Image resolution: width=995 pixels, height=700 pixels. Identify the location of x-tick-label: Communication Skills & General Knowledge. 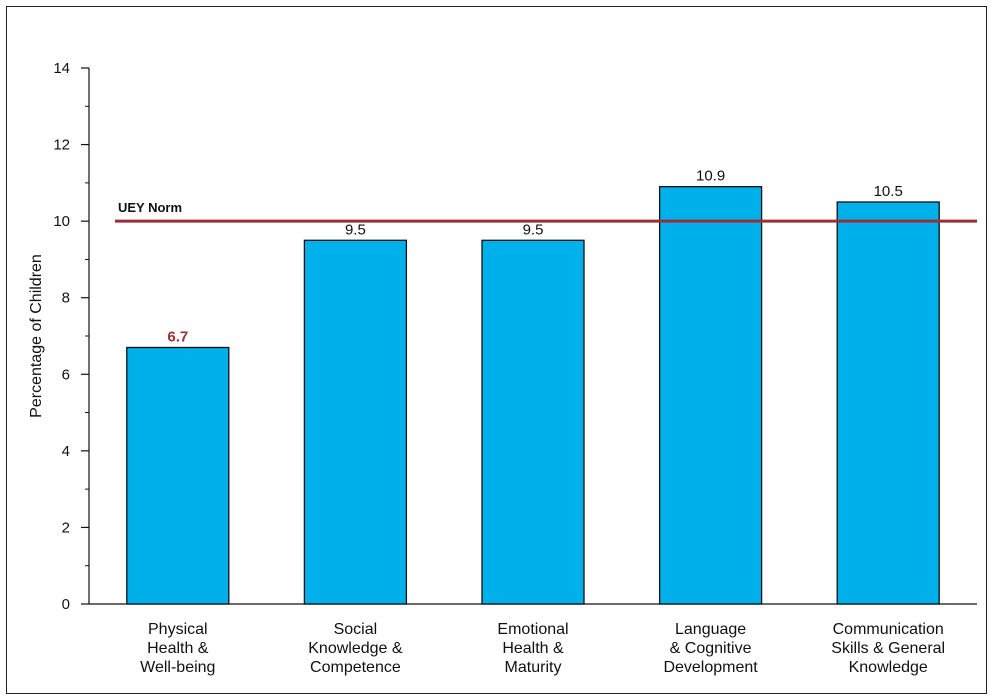
(888, 648).